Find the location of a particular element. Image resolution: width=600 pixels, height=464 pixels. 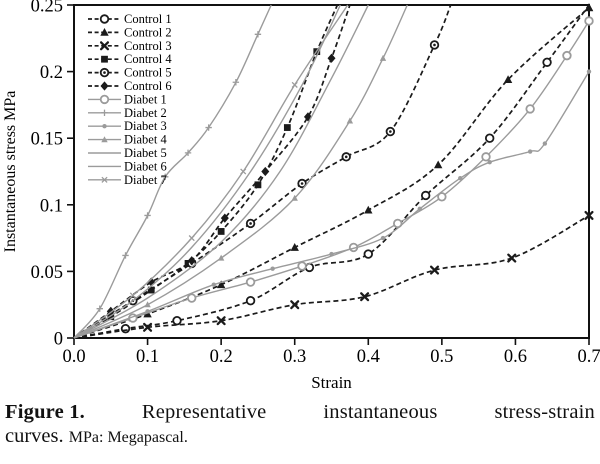

x-tick-label: 0.7 is located at coordinates (588, 357).